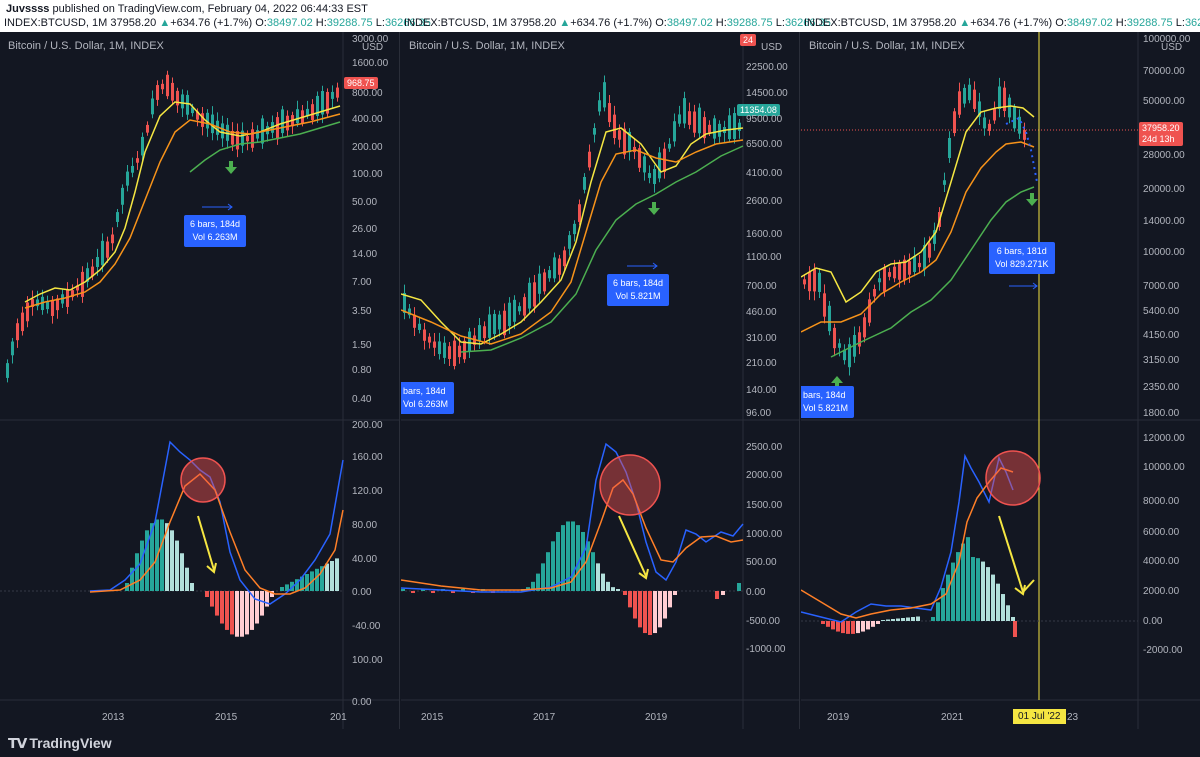 The width and height of the screenshot is (1200, 757). Describe the element at coordinates (226, 717) in the screenshot. I see `time-tick: 2015` at that location.